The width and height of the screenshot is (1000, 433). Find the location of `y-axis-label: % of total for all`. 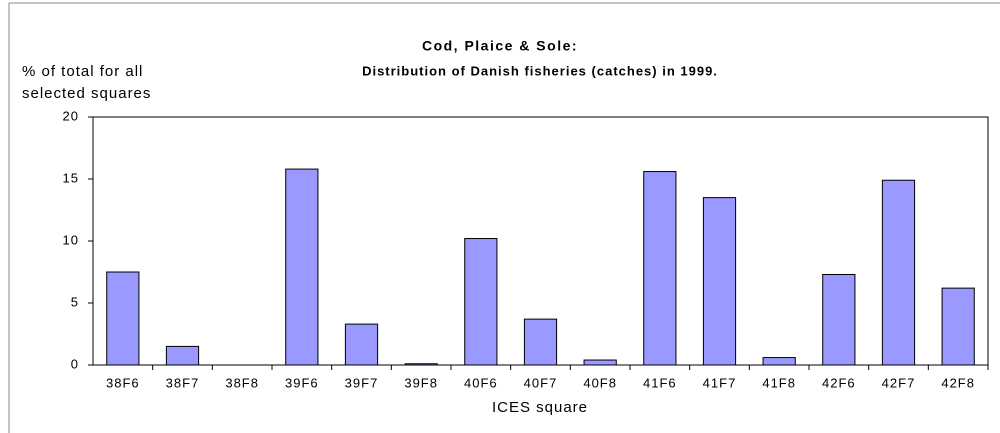

y-axis-label: % of total for all is located at coordinates (82, 71).